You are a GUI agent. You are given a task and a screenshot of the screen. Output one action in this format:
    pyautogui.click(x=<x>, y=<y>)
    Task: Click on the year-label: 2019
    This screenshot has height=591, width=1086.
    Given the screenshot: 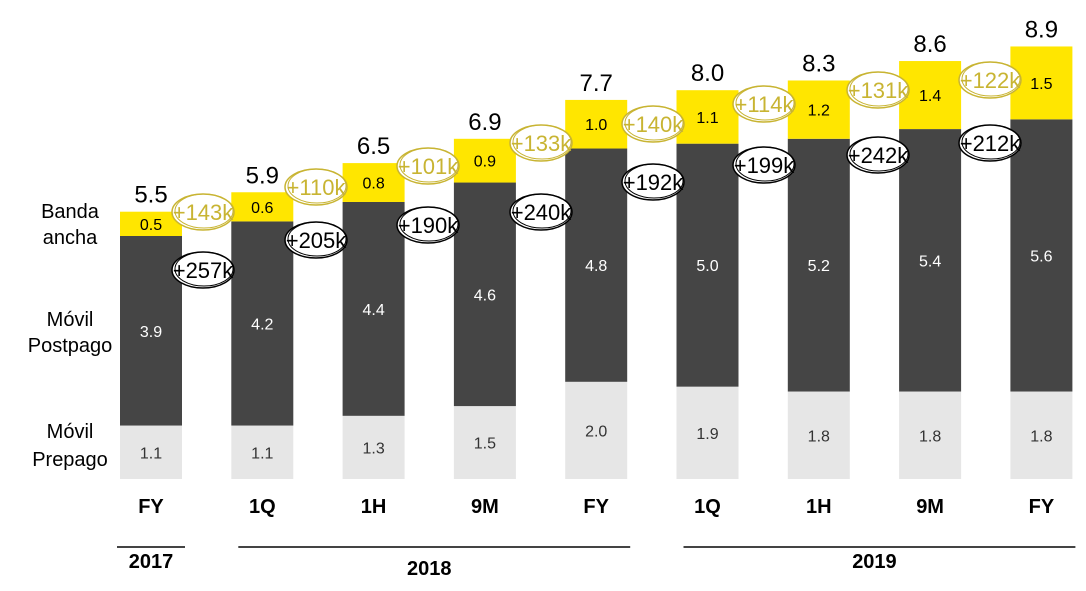 What is the action you would take?
    pyautogui.click(x=874, y=562)
    